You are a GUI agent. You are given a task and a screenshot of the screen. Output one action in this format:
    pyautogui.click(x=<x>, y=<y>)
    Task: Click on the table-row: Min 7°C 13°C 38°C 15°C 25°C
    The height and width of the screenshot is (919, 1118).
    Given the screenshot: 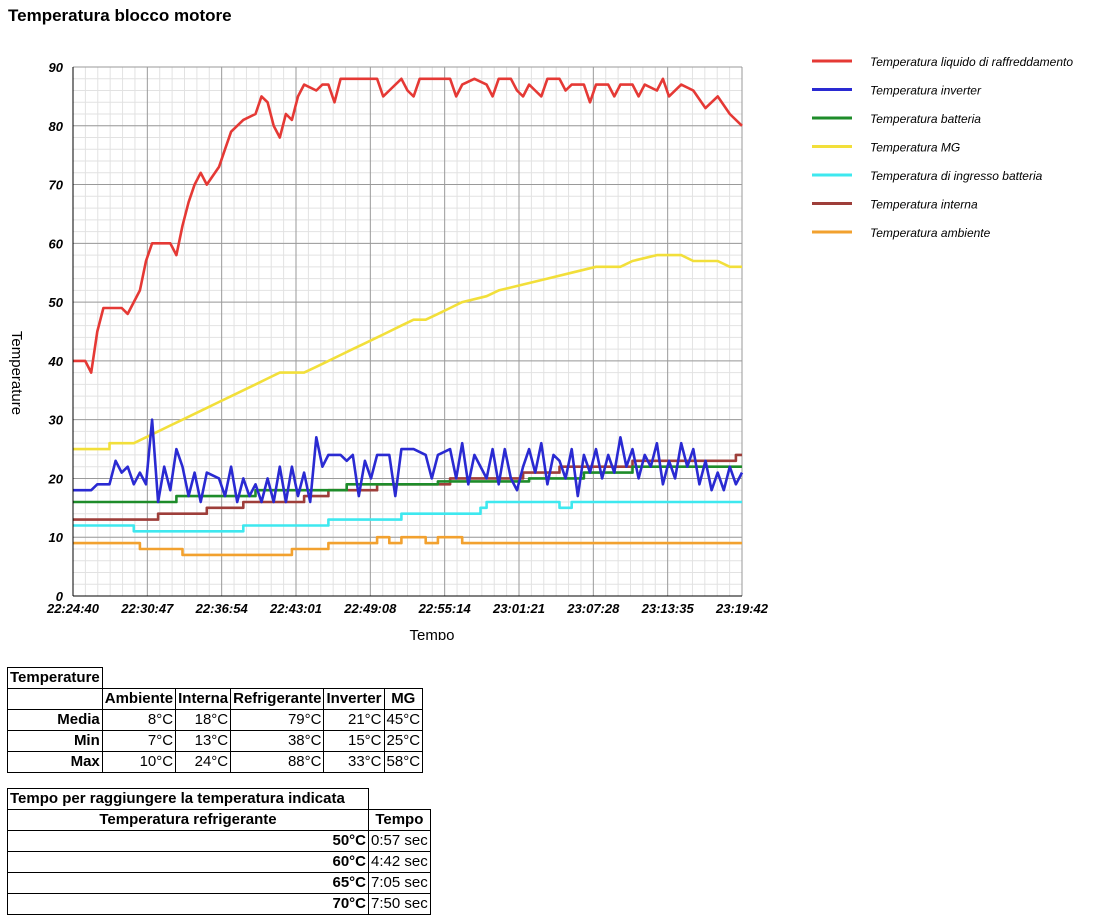 What is the action you would take?
    pyautogui.click(x=215, y=741)
    